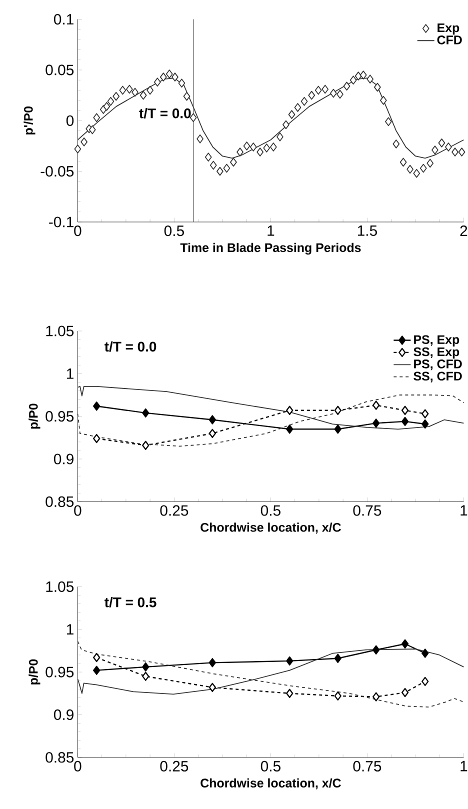 The width and height of the screenshot is (468, 809). What do you see at coordinates (130, 602) in the screenshot?
I see `annotation: t/T = 0.5` at bounding box center [130, 602].